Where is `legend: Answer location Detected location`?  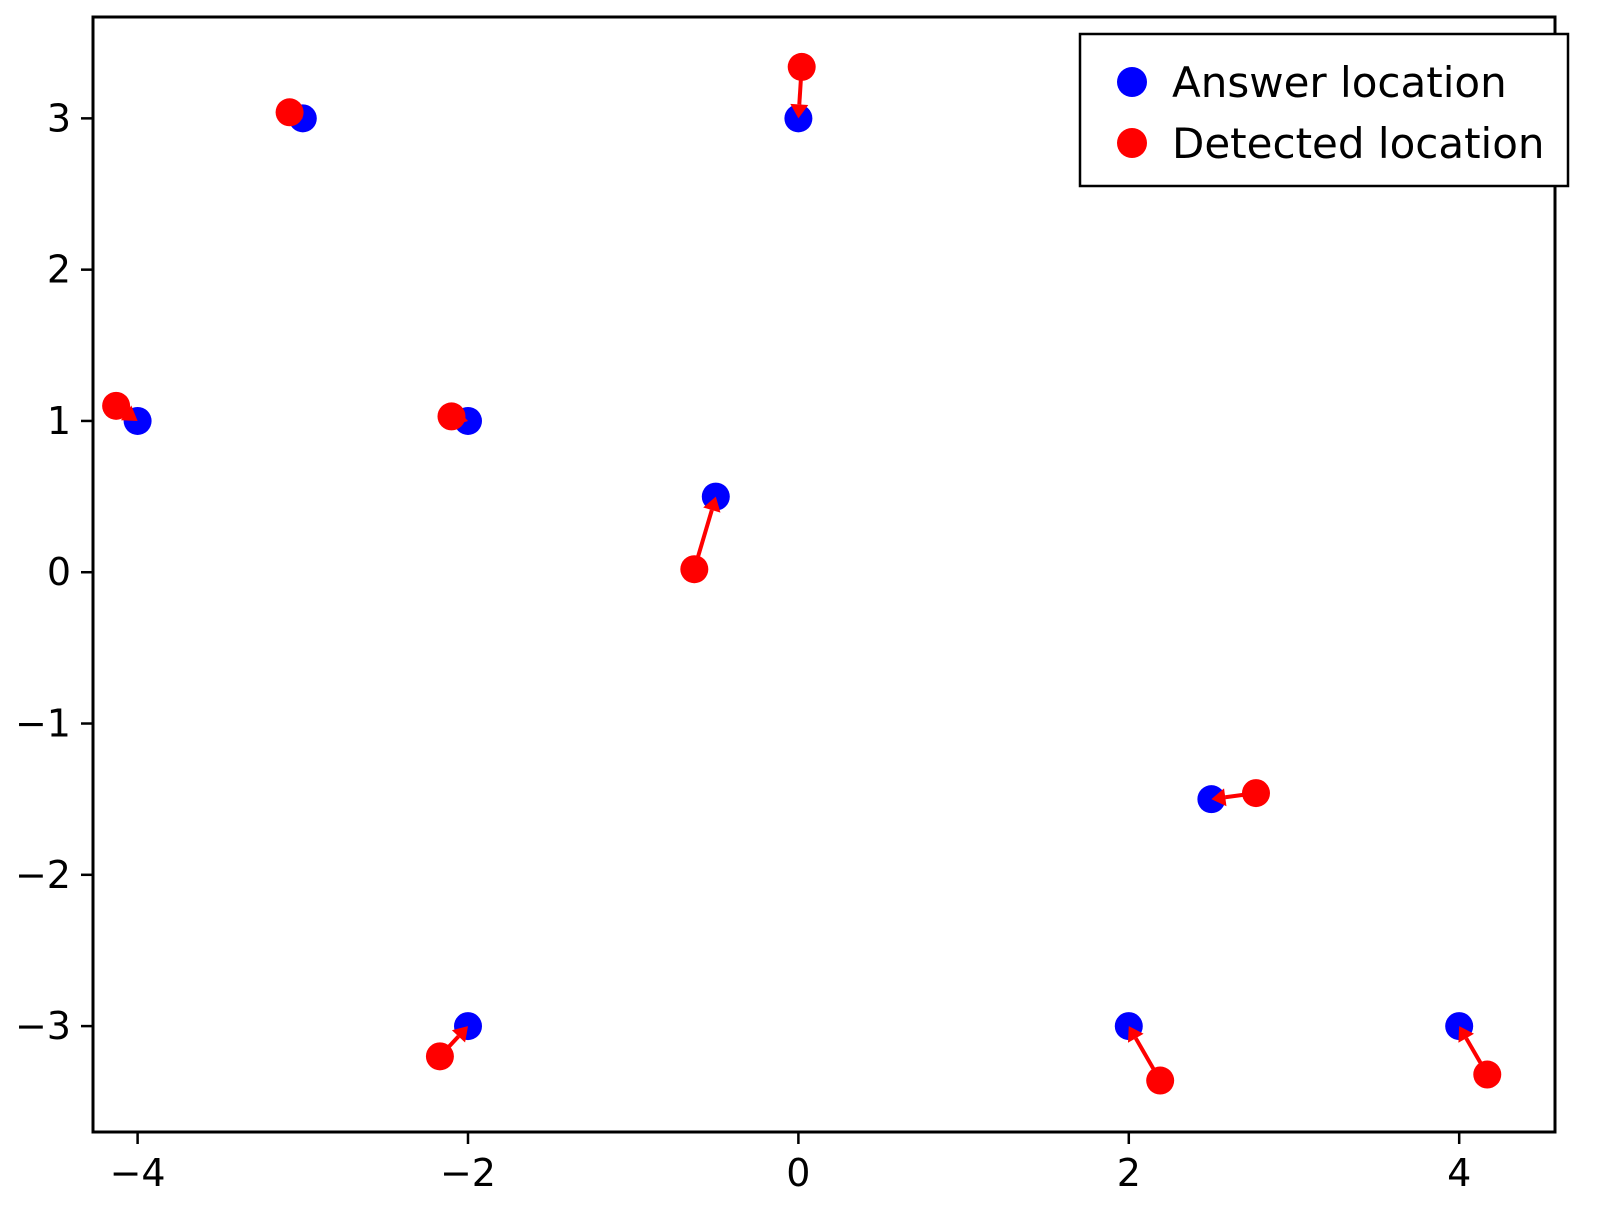
legend: Answer location Detected location is located at coordinates (1324, 110).